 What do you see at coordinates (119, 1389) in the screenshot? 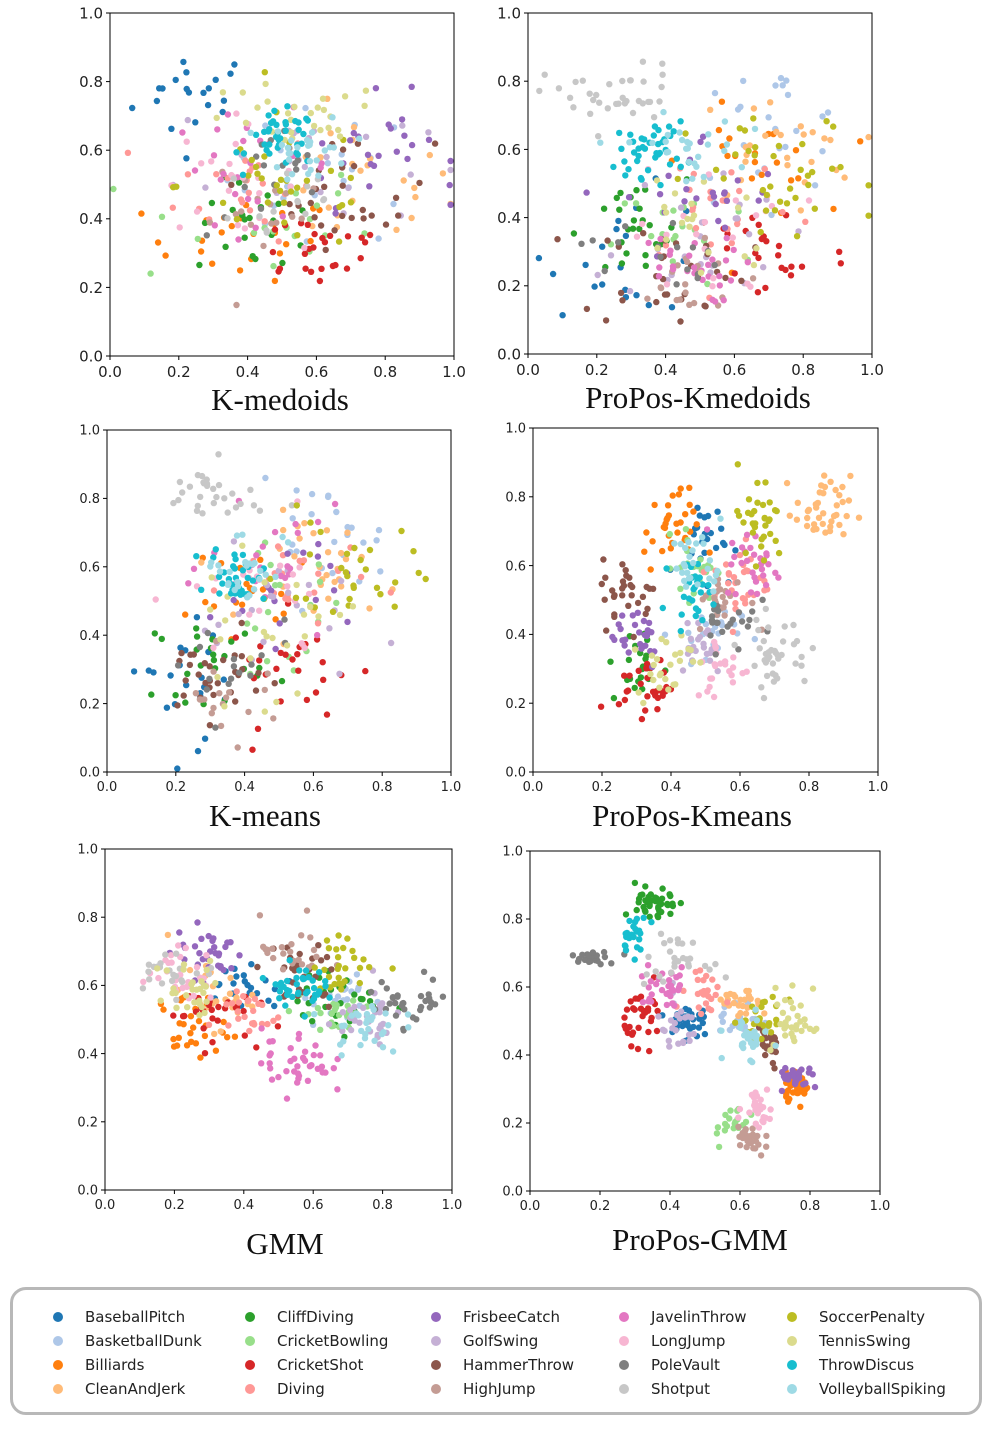
I see `legend-item: CleanAndJerk` at bounding box center [119, 1389].